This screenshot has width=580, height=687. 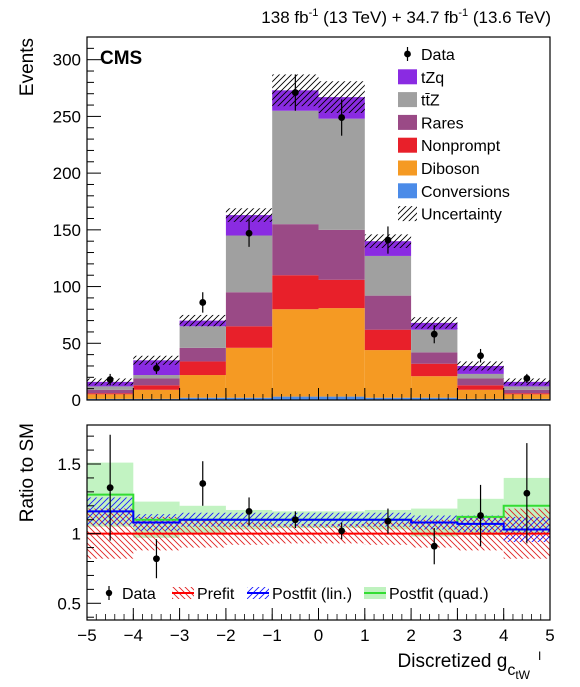 What do you see at coordinates (139, 594) in the screenshot?
I see `ratio-legend-label-data: Data` at bounding box center [139, 594].